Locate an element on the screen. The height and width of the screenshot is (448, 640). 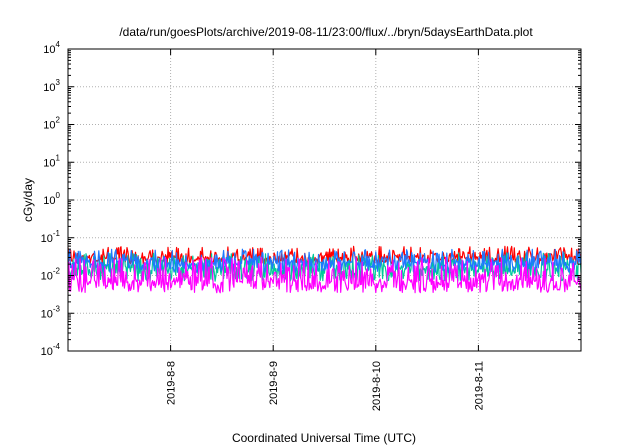
y-tick-label: 10² is located at coordinates (51, 124).